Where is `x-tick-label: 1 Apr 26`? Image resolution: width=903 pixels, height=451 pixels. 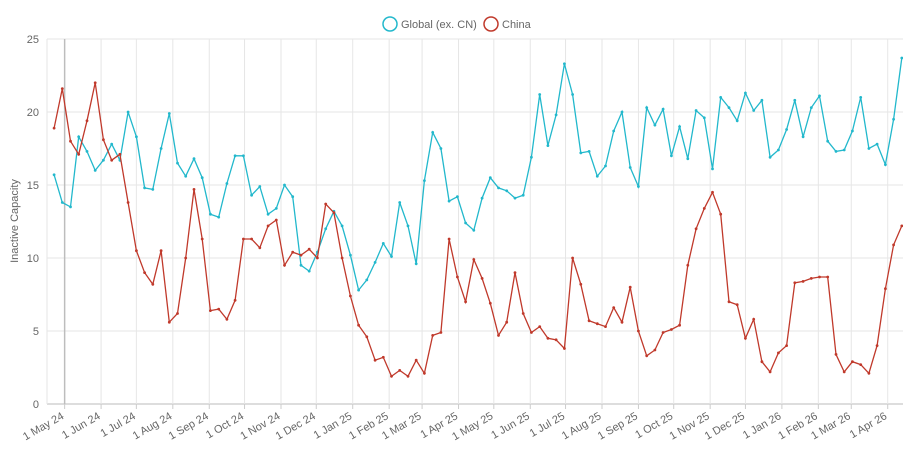
x-tick-label: 1 Apr 26 is located at coordinates (868, 425).